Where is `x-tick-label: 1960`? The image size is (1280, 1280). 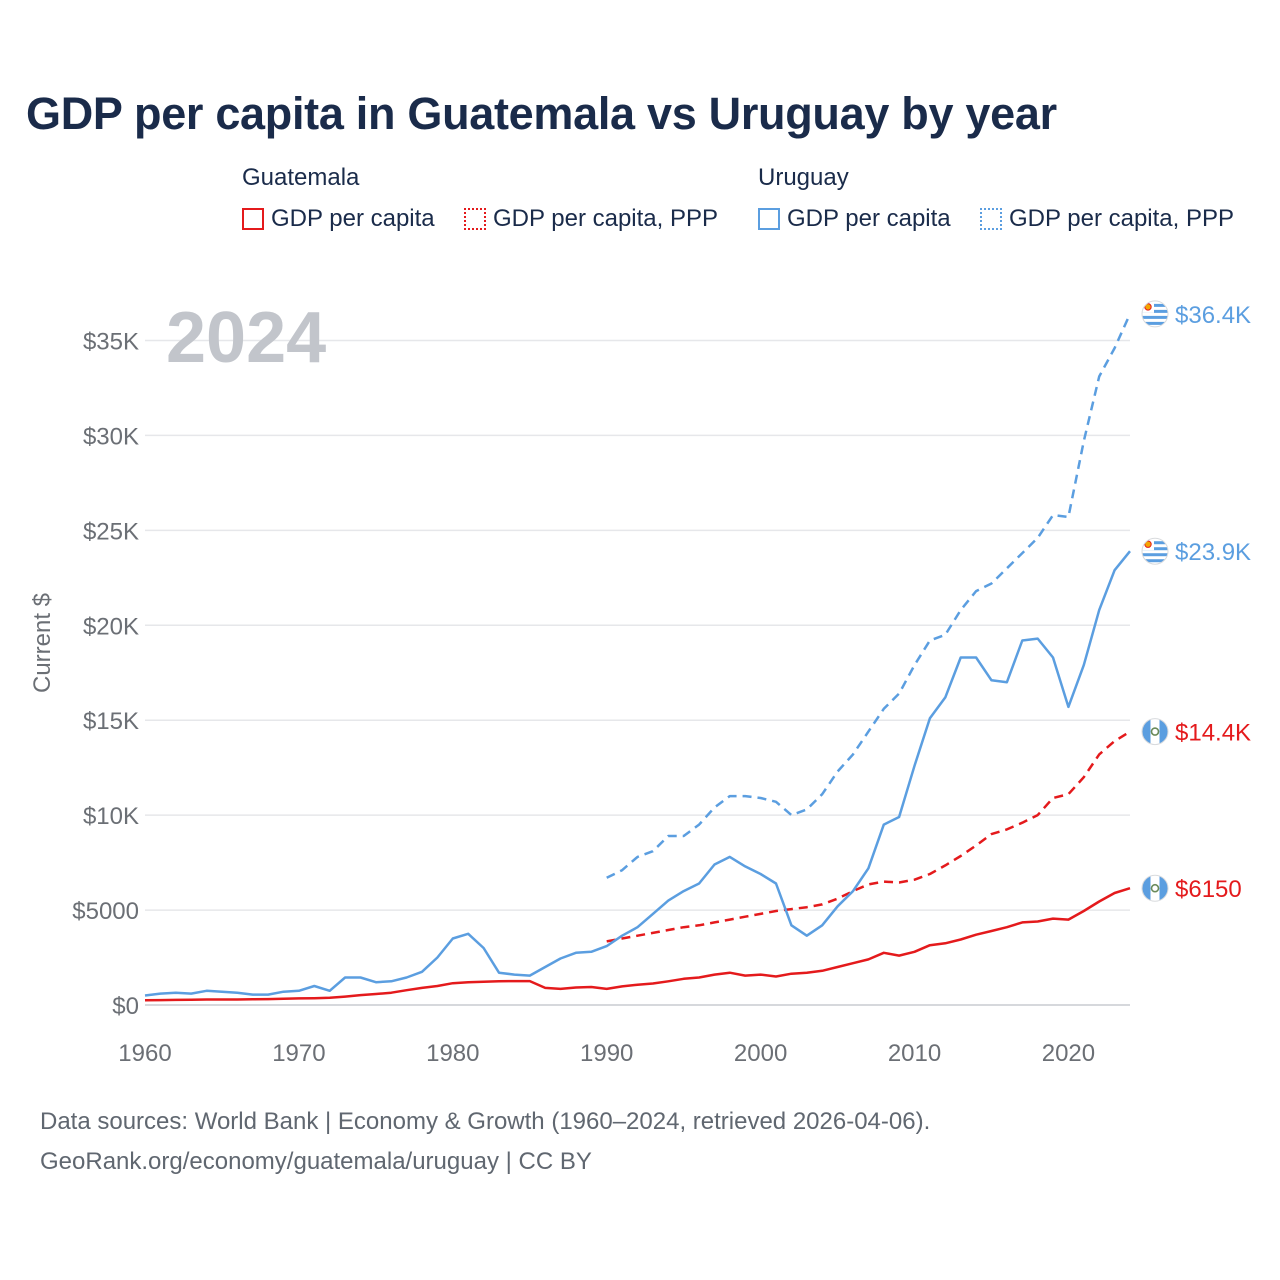
x-tick-label: 1960 is located at coordinates (144, 1053).